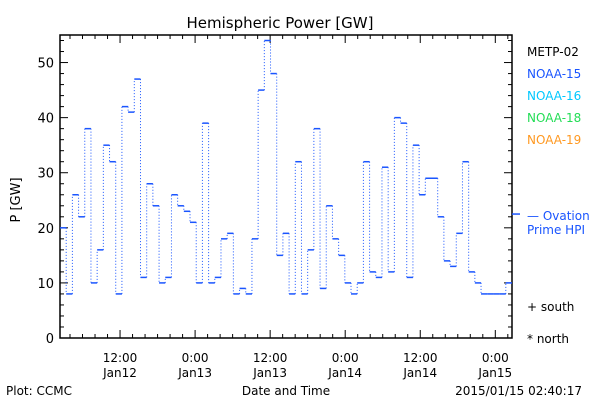  Describe the element at coordinates (554, 96) in the screenshot. I see `legend-noaa-16: NOAA-16` at that location.